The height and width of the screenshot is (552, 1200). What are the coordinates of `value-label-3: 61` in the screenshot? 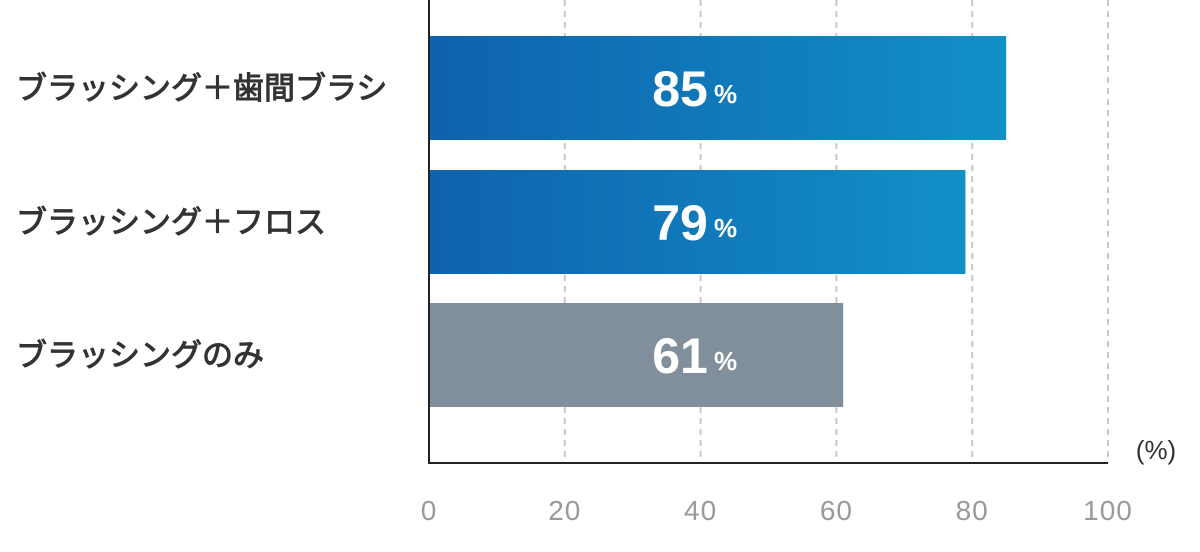 It's located at (680, 356).